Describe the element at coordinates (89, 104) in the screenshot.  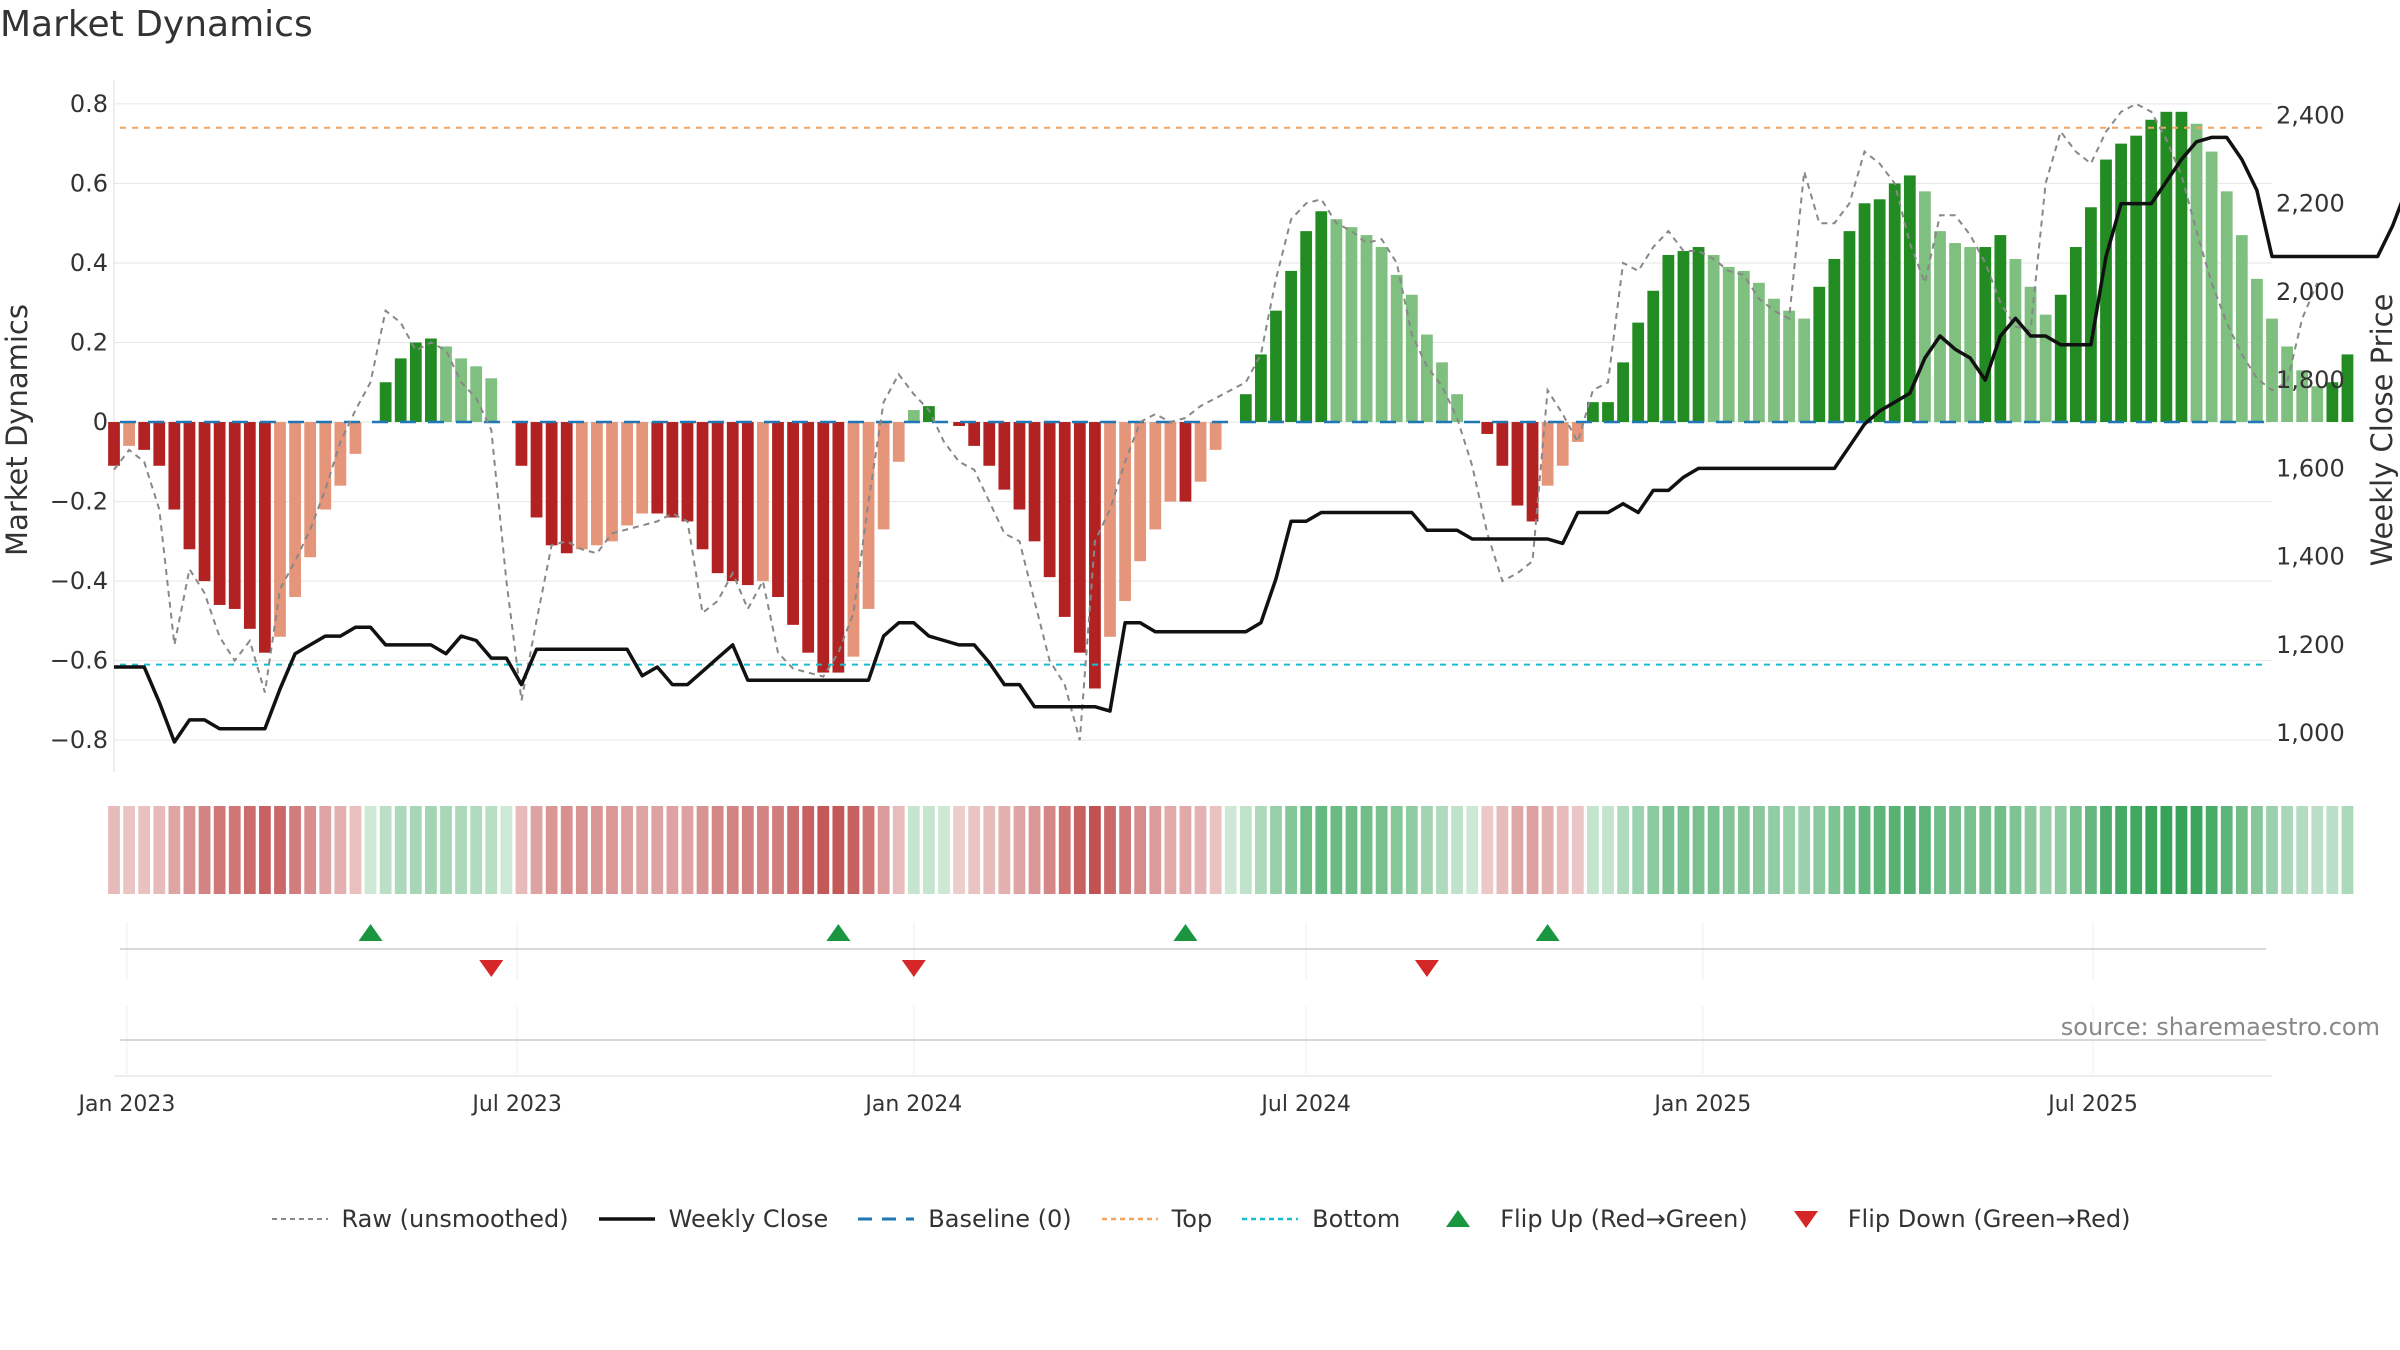
I see `y-tick-label: 0.8` at that location.